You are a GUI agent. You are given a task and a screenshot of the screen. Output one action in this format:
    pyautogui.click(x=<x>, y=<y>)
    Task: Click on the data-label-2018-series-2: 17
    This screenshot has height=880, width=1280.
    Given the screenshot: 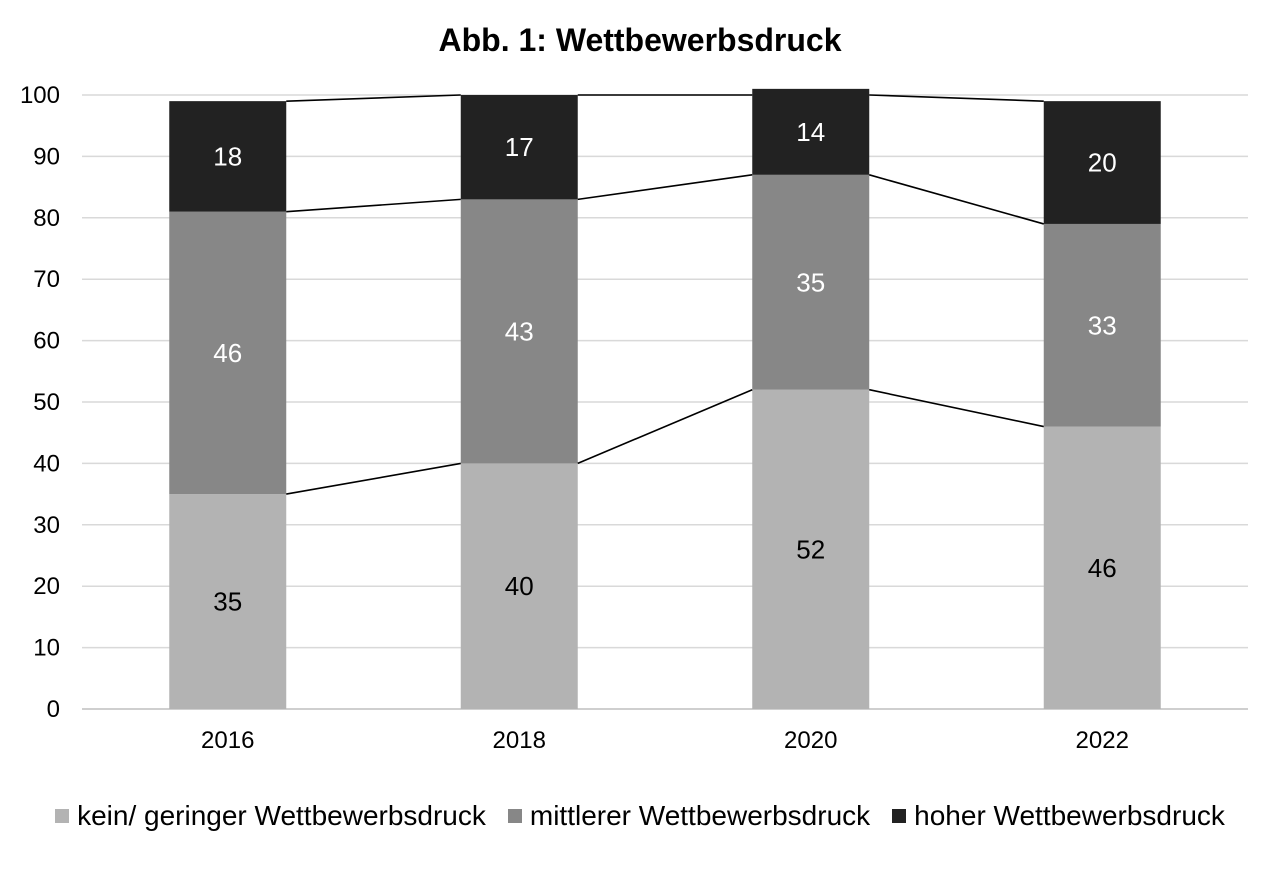 What is the action you would take?
    pyautogui.click(x=519, y=147)
    